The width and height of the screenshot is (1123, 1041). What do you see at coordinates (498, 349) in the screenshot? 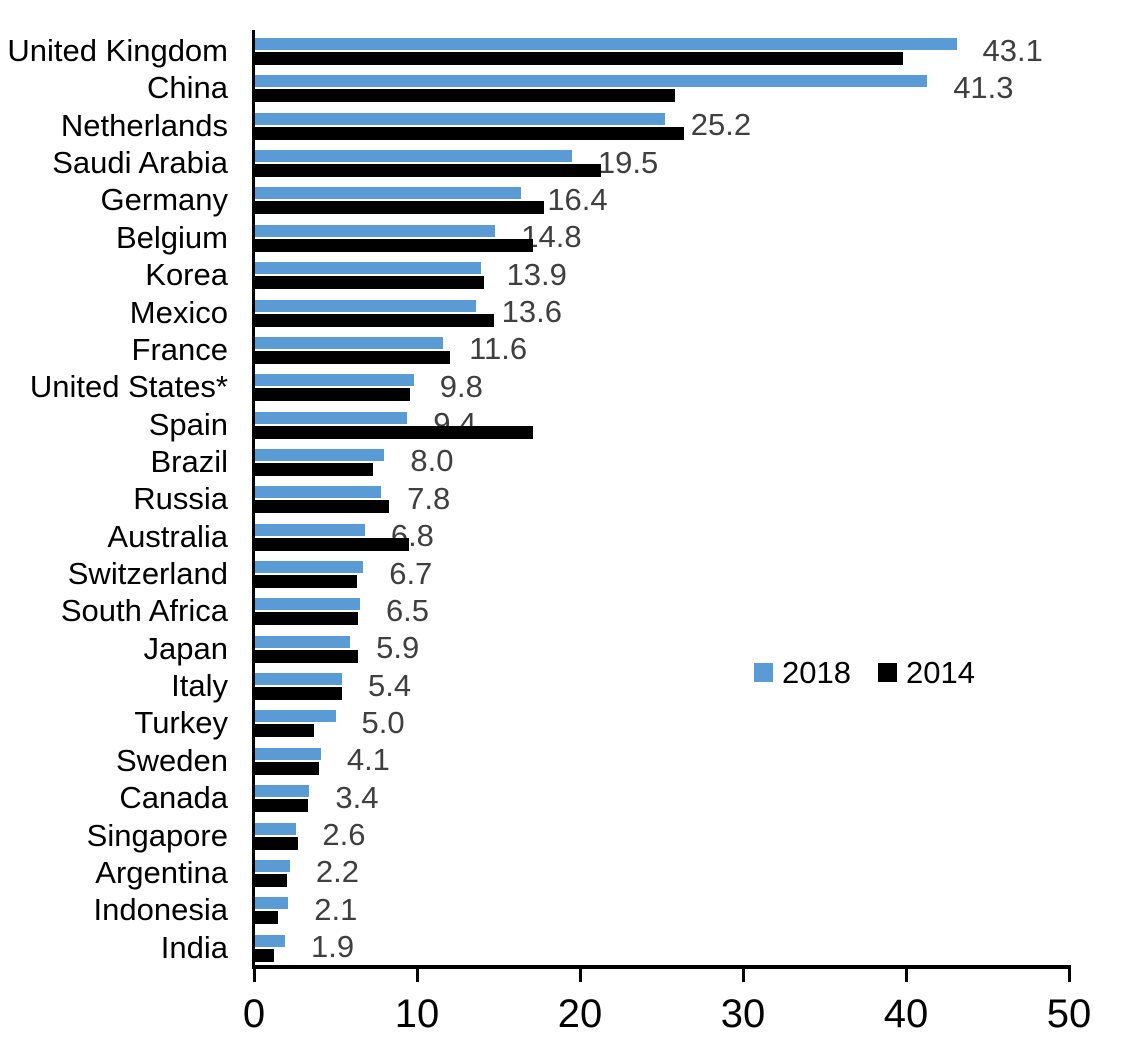
I see `value-label: 11.6` at bounding box center [498, 349].